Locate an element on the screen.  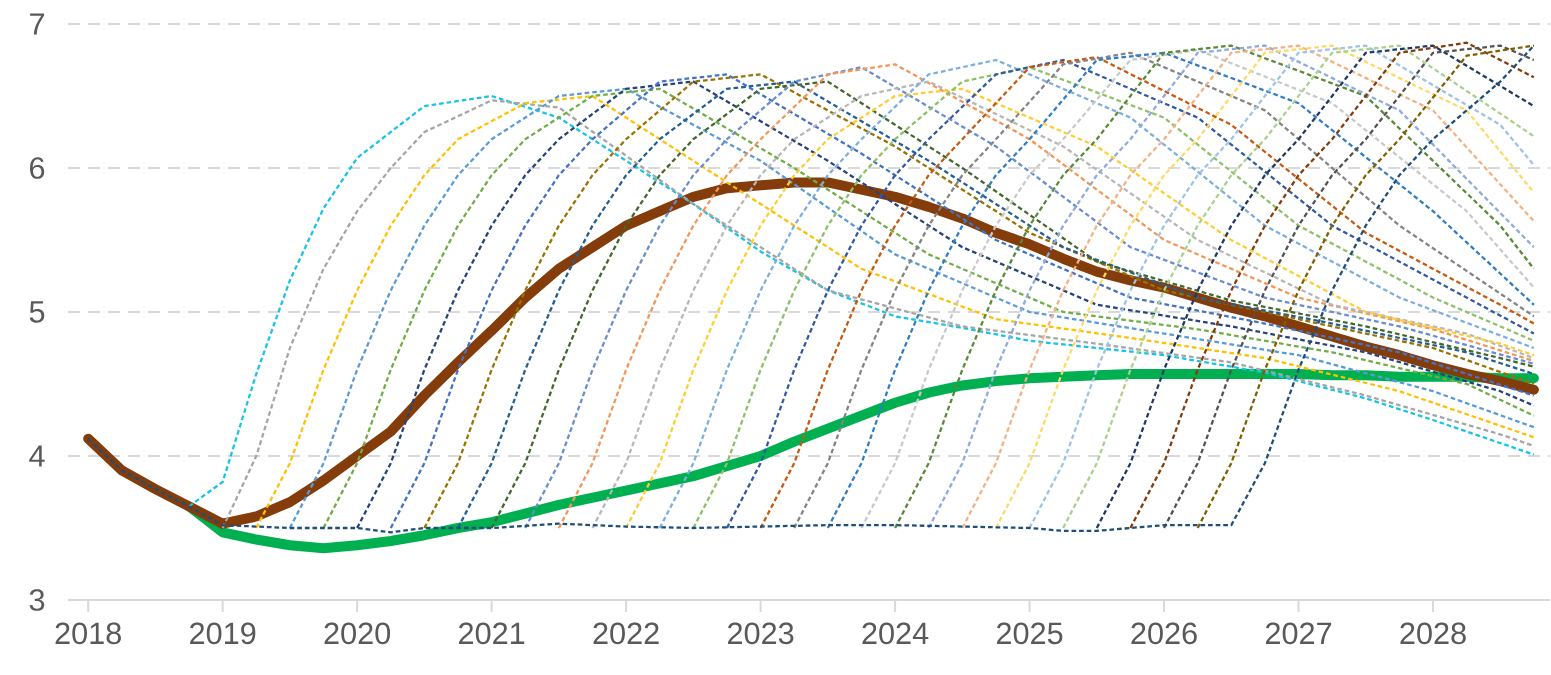
x-tick-label: 2027 is located at coordinates (1298, 633).